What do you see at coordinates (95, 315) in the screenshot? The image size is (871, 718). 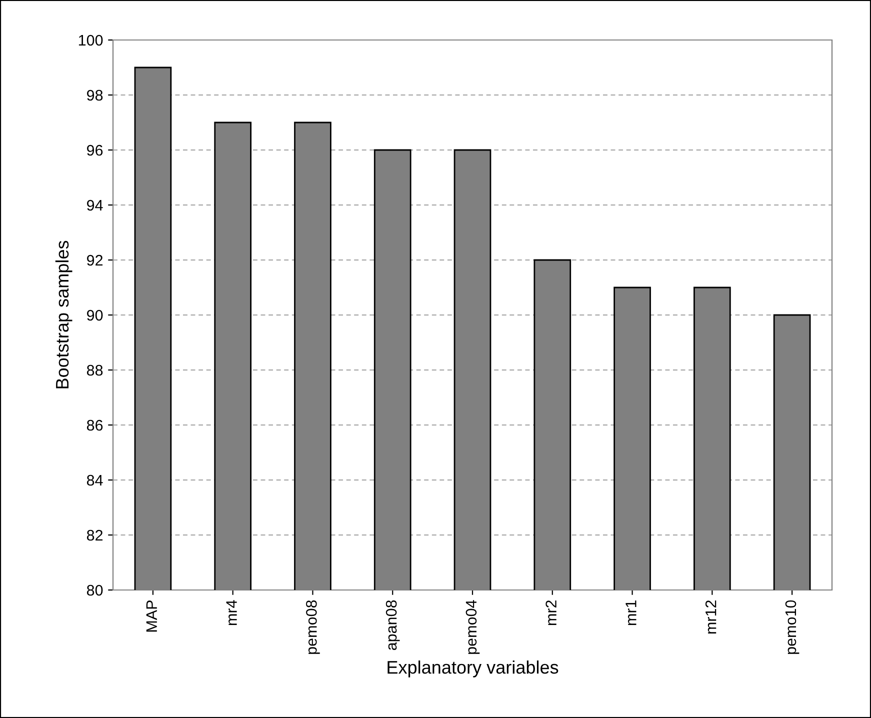 I see `y-tick-label: 90` at bounding box center [95, 315].